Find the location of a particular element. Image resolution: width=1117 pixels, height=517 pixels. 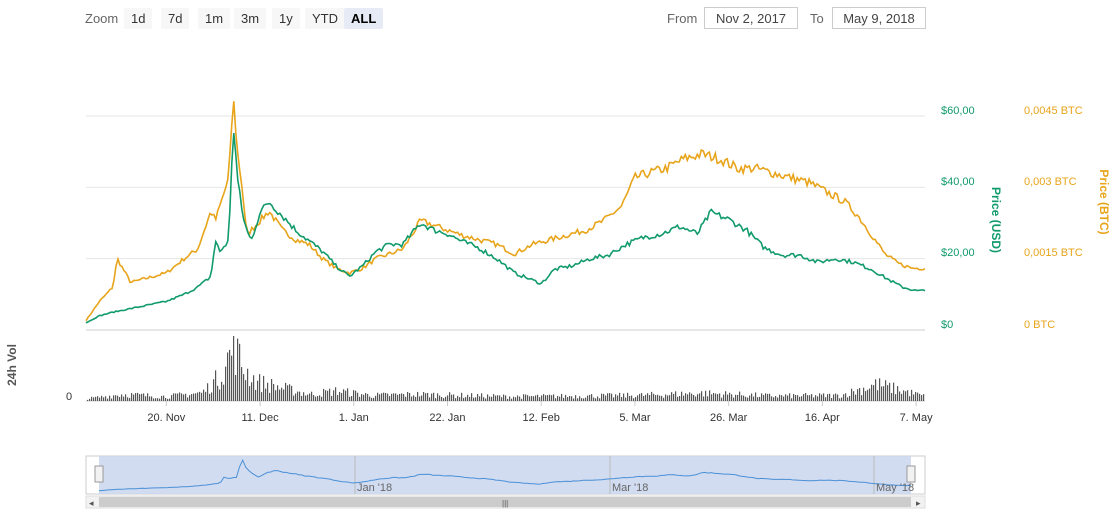

navigator-right-handle is located at coordinates (911, 474).